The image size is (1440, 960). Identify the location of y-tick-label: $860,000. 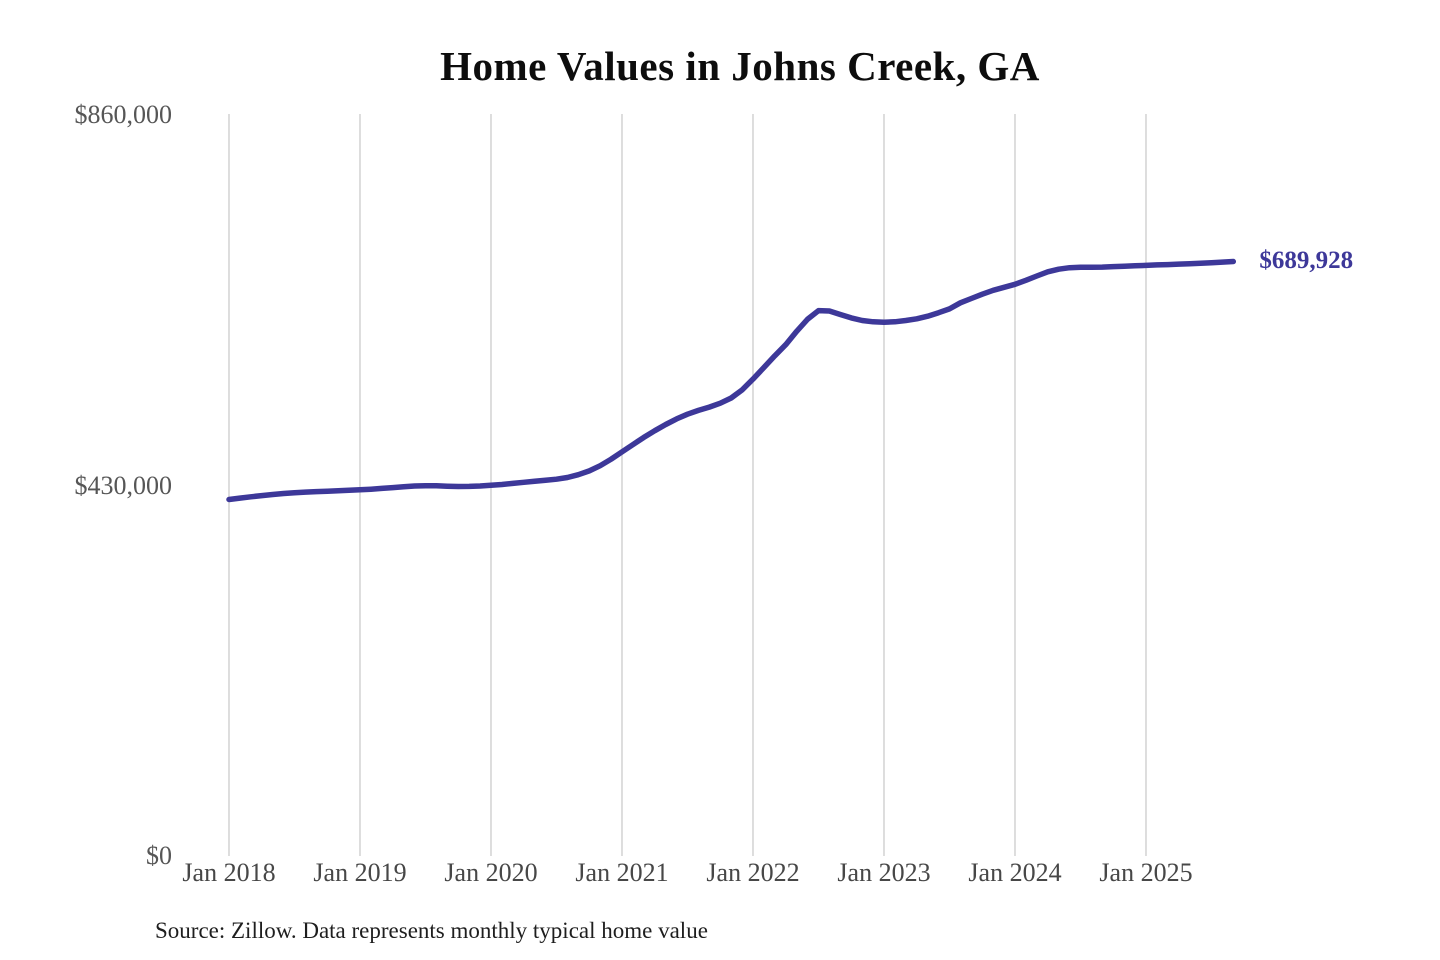
(123, 114).